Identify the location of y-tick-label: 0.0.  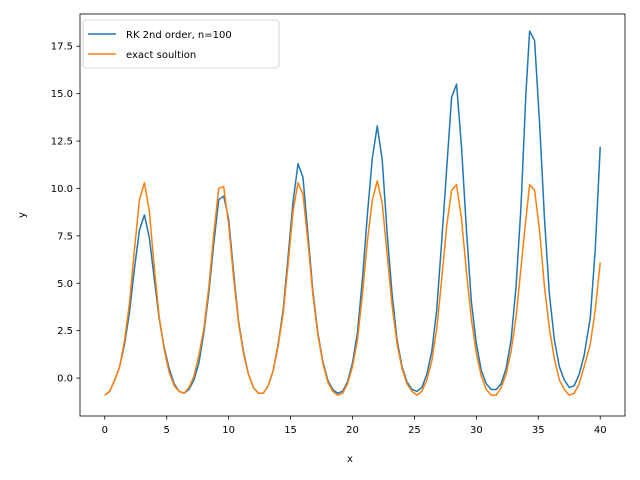
(65, 379).